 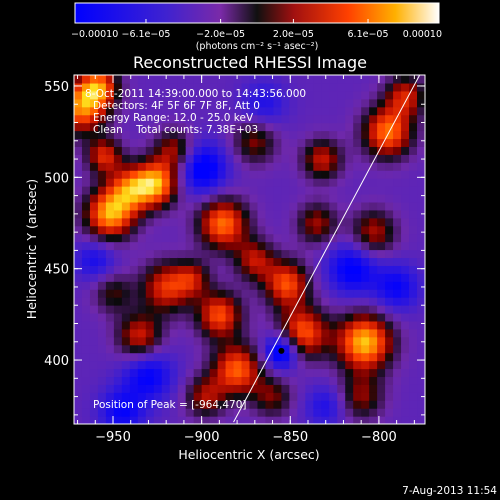 I want to click on detectors-info: Detectors: 4F 5F 6F 7F 8F, Att 0, so click(x=176, y=106).